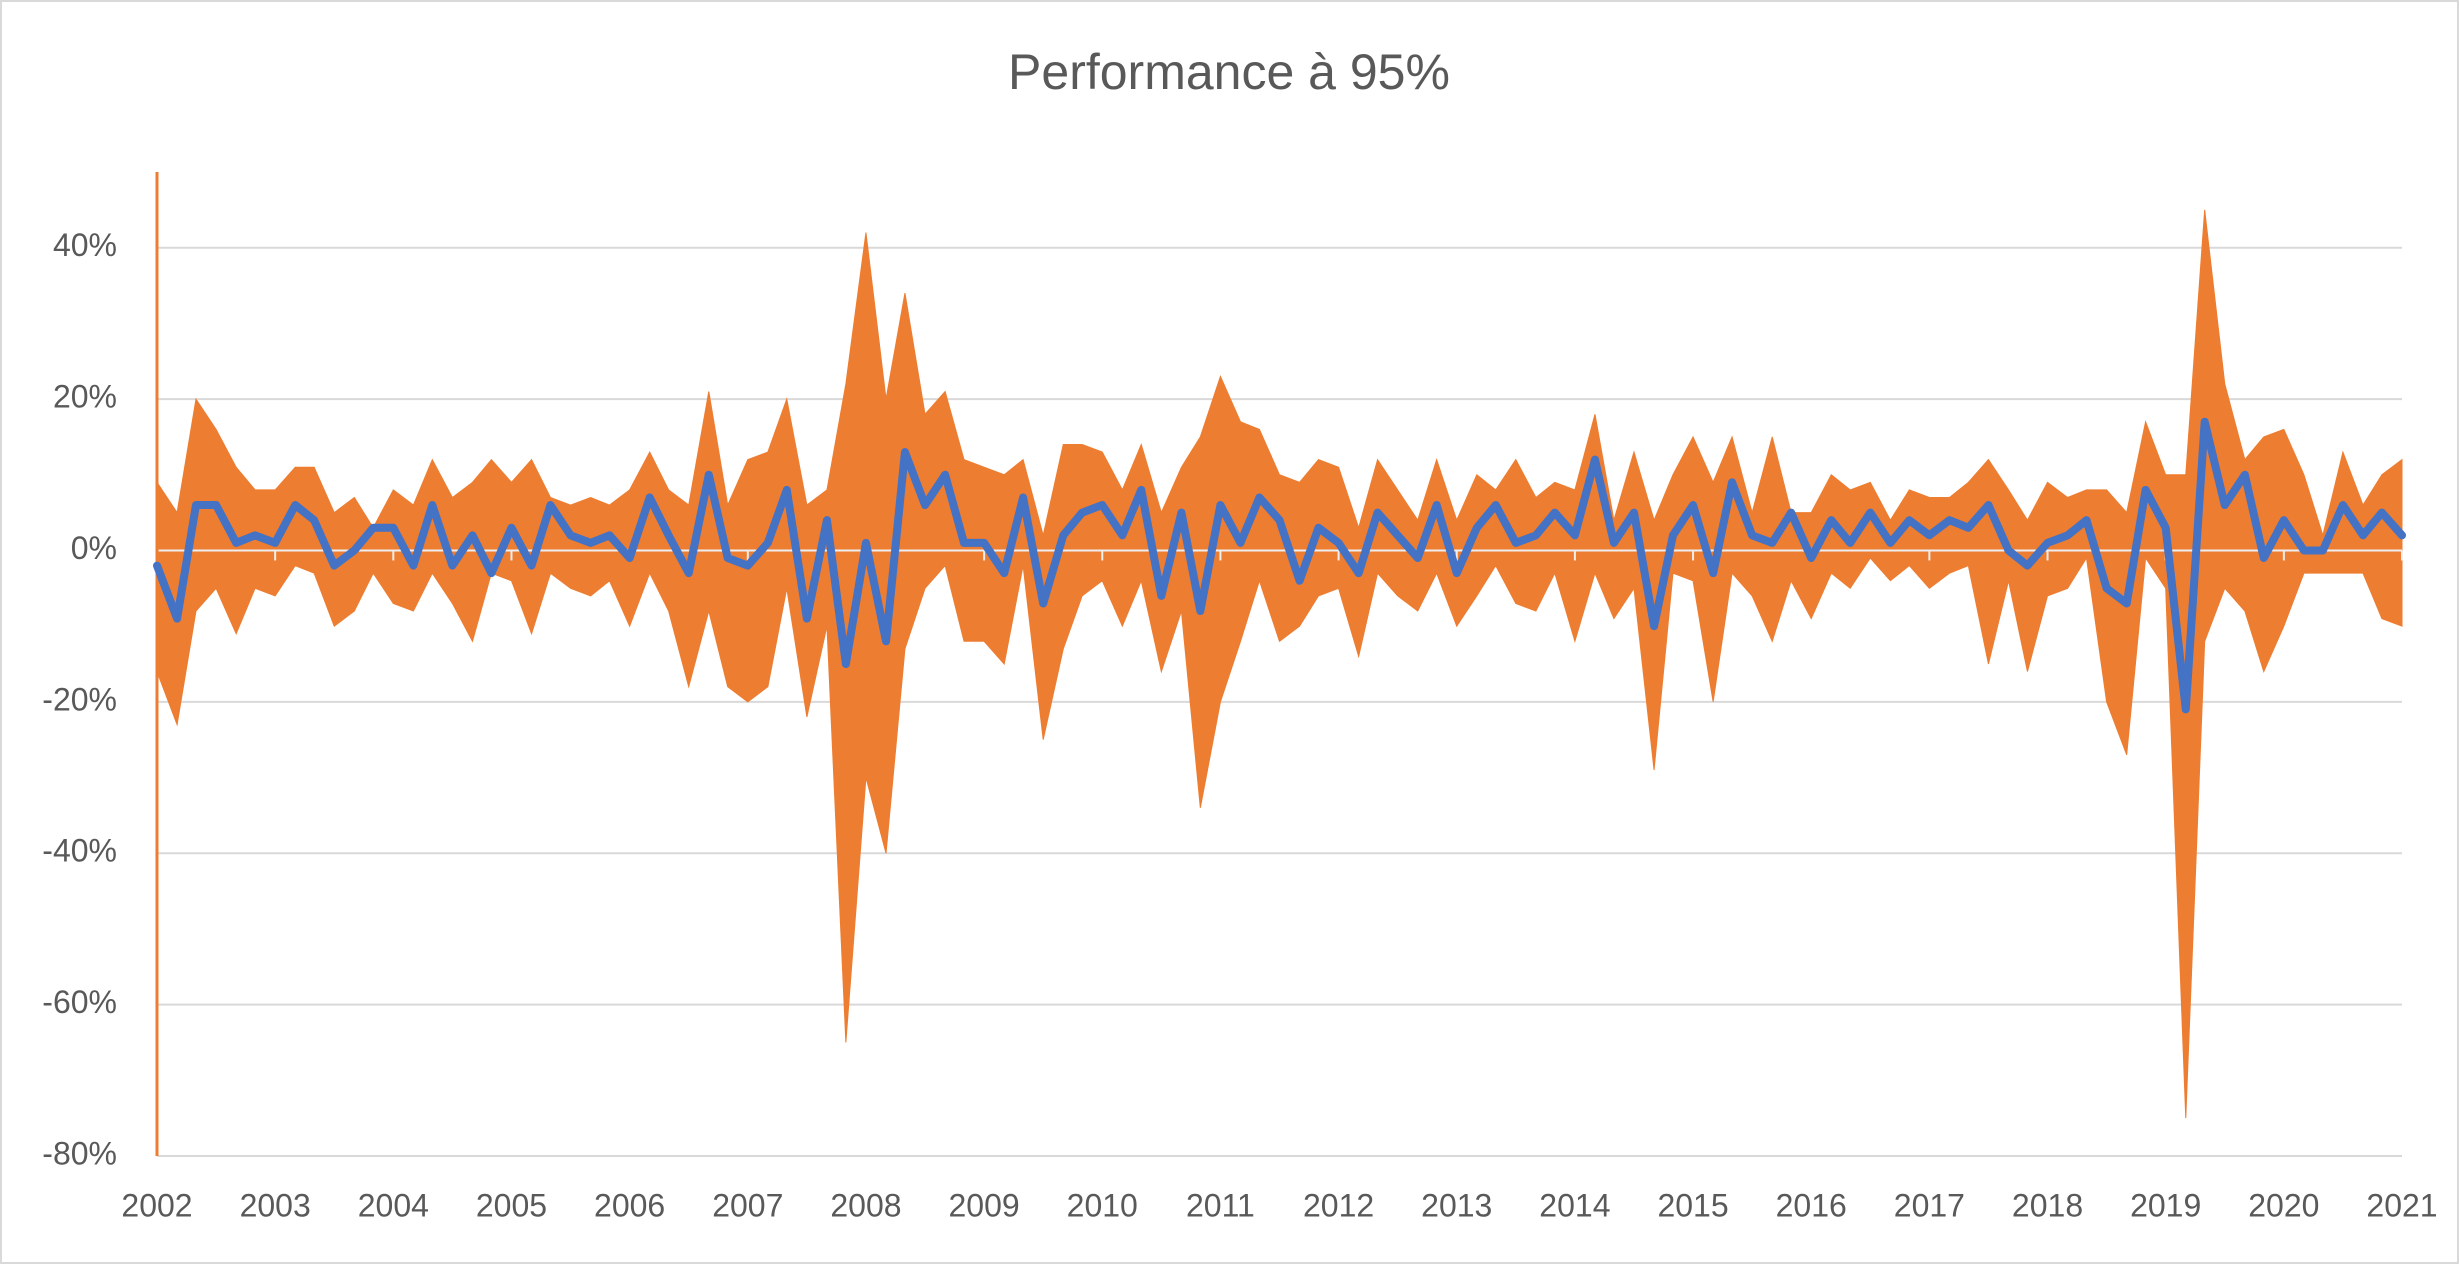 The image size is (2459, 1264). I want to click on y-tick-label: 20%, so click(85, 397).